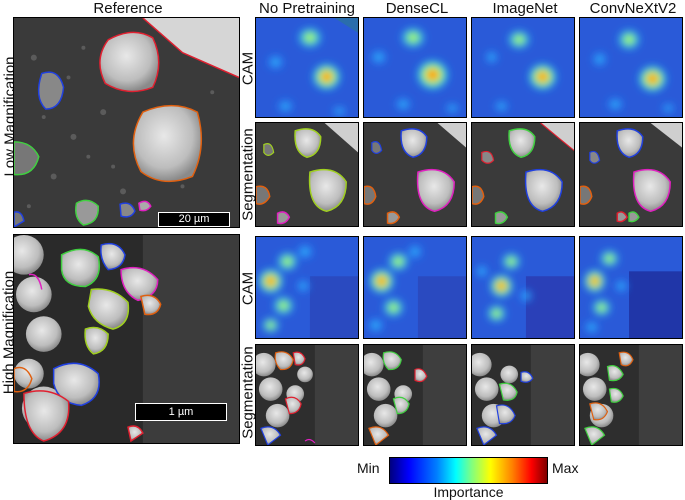  I want to click on header-reference: Reference, so click(128, 8).